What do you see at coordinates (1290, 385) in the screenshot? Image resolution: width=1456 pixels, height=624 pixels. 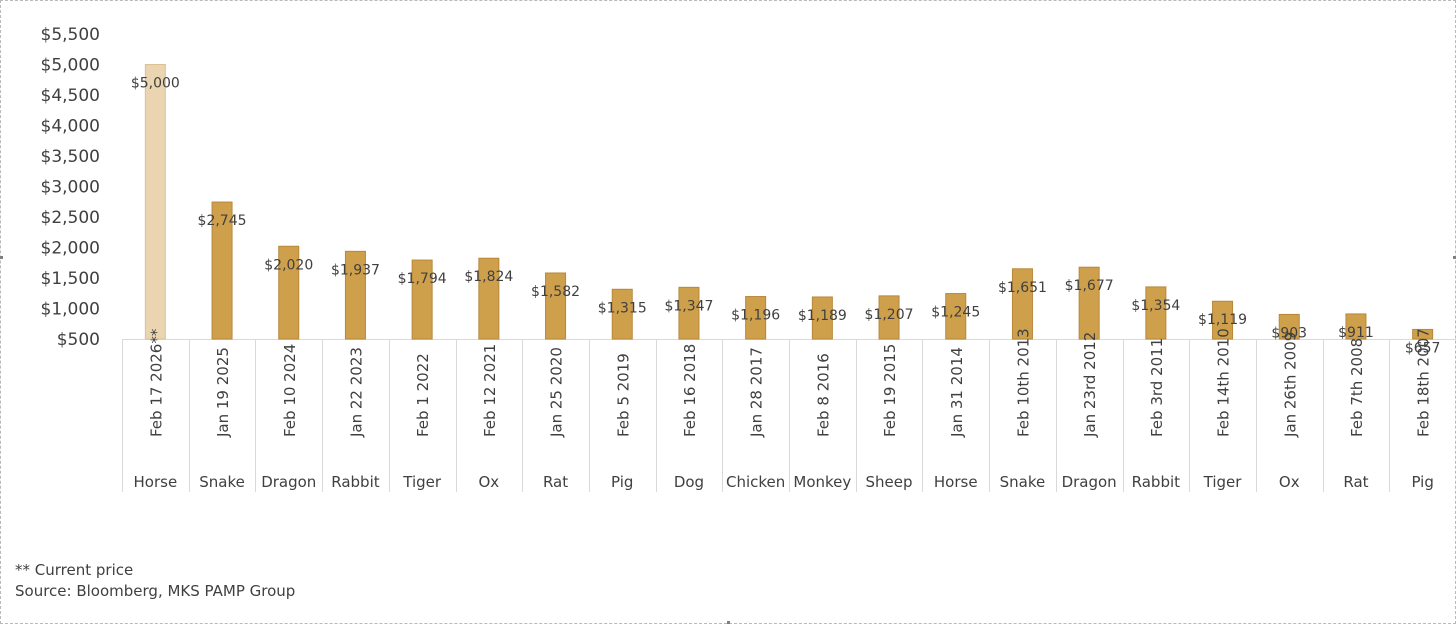 I see `x-tick-label-date: Jan 26th 2009` at bounding box center [1290, 385].